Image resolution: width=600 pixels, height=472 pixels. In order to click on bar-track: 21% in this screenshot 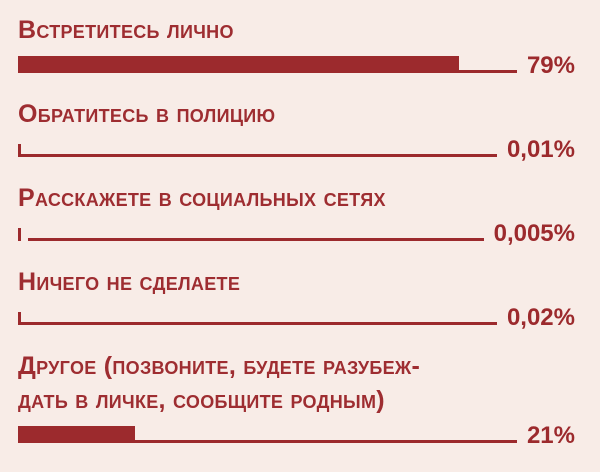, I will do `click(296, 436)`.